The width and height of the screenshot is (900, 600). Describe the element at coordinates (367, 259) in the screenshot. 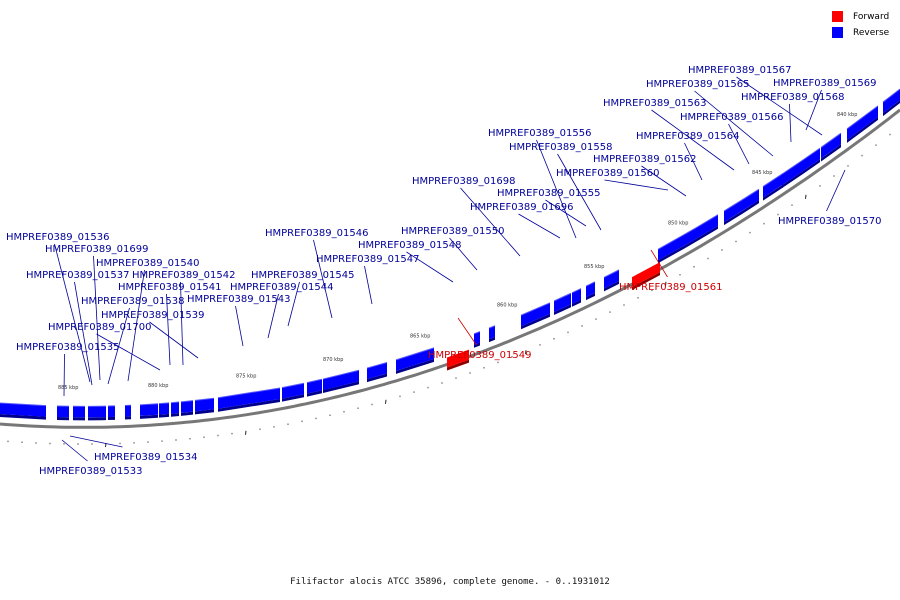

I see `gene-label-HMPREF0389_01547: HMPREF0389_01547` at that location.